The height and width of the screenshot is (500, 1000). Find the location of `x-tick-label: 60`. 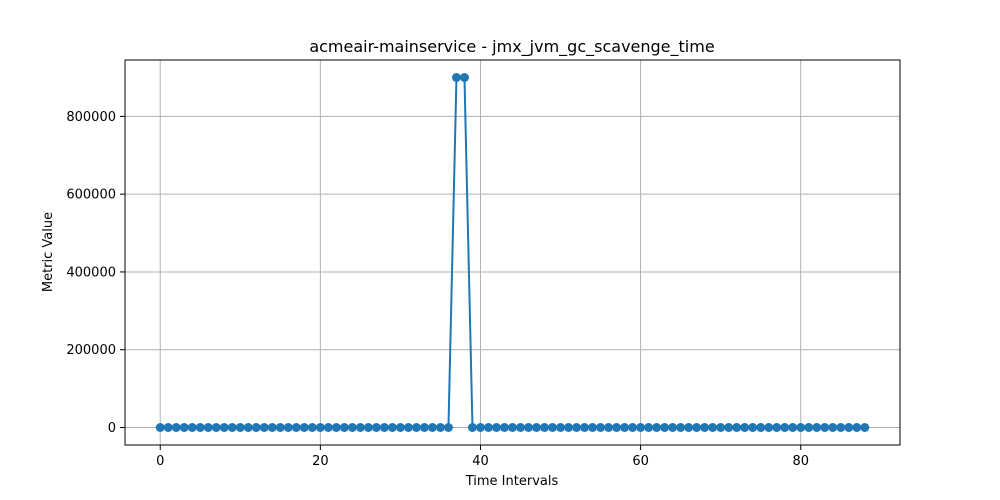

x-tick-label: 60 is located at coordinates (640, 461).